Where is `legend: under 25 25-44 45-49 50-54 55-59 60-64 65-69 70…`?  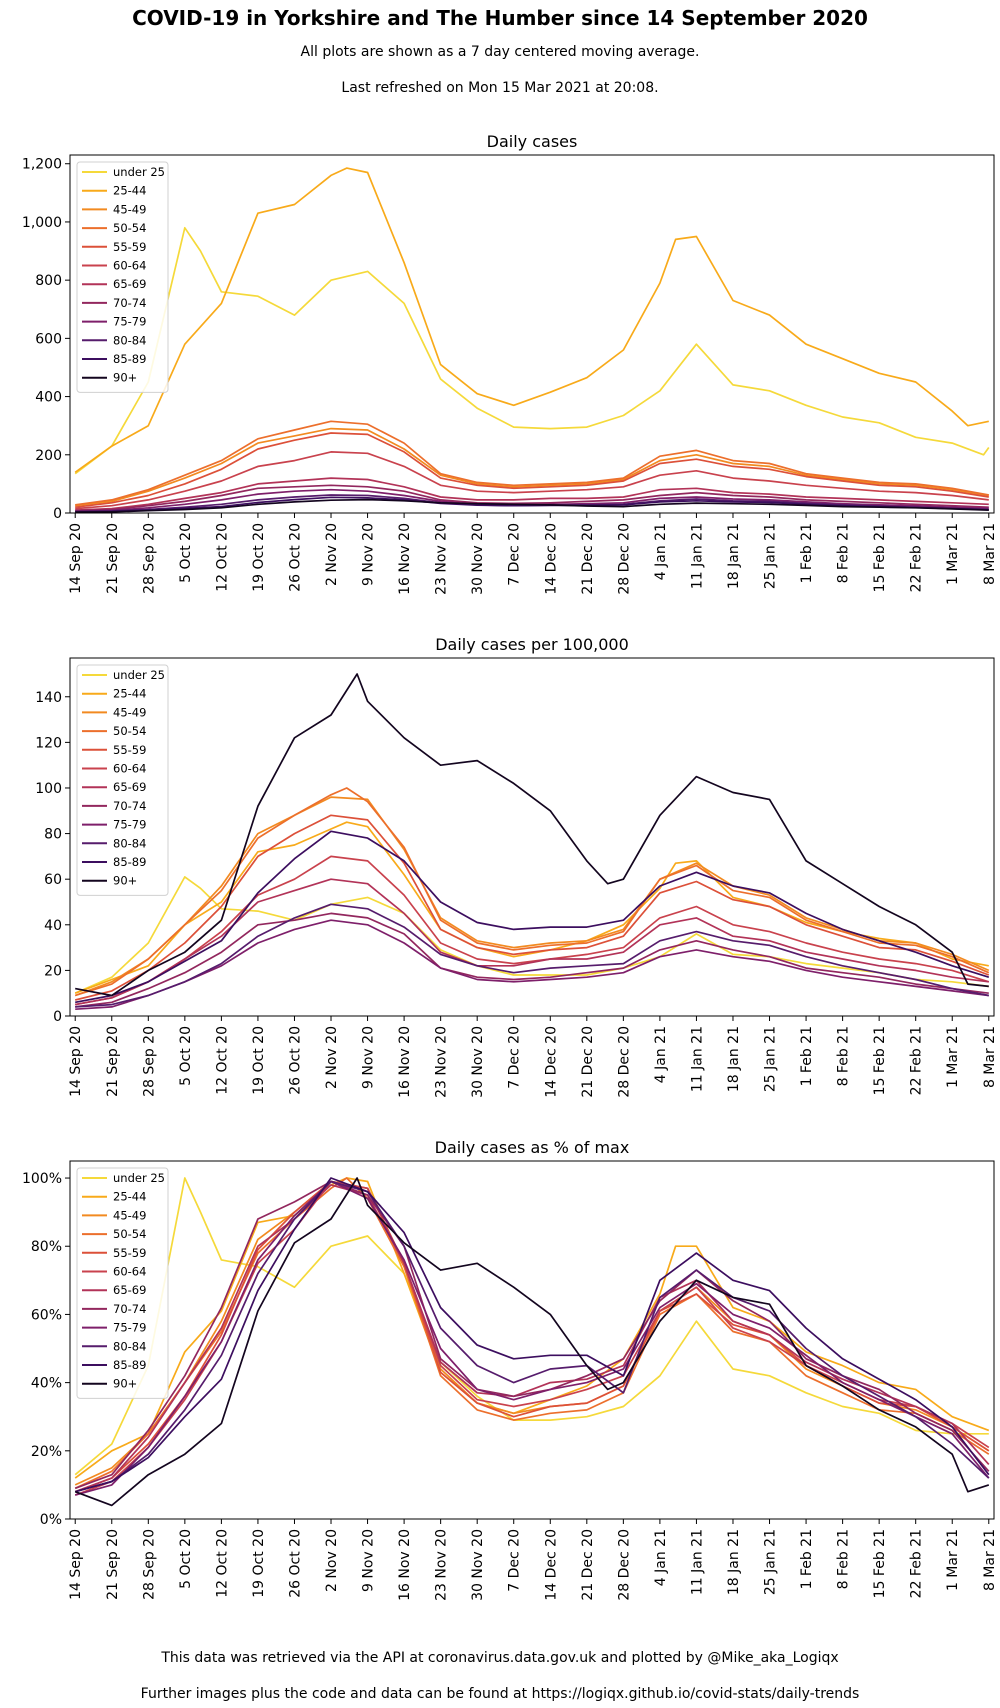 legend: under 25 25-44 45-49 50-54 55-59 60-64 65-69 70… is located at coordinates (122, 277).